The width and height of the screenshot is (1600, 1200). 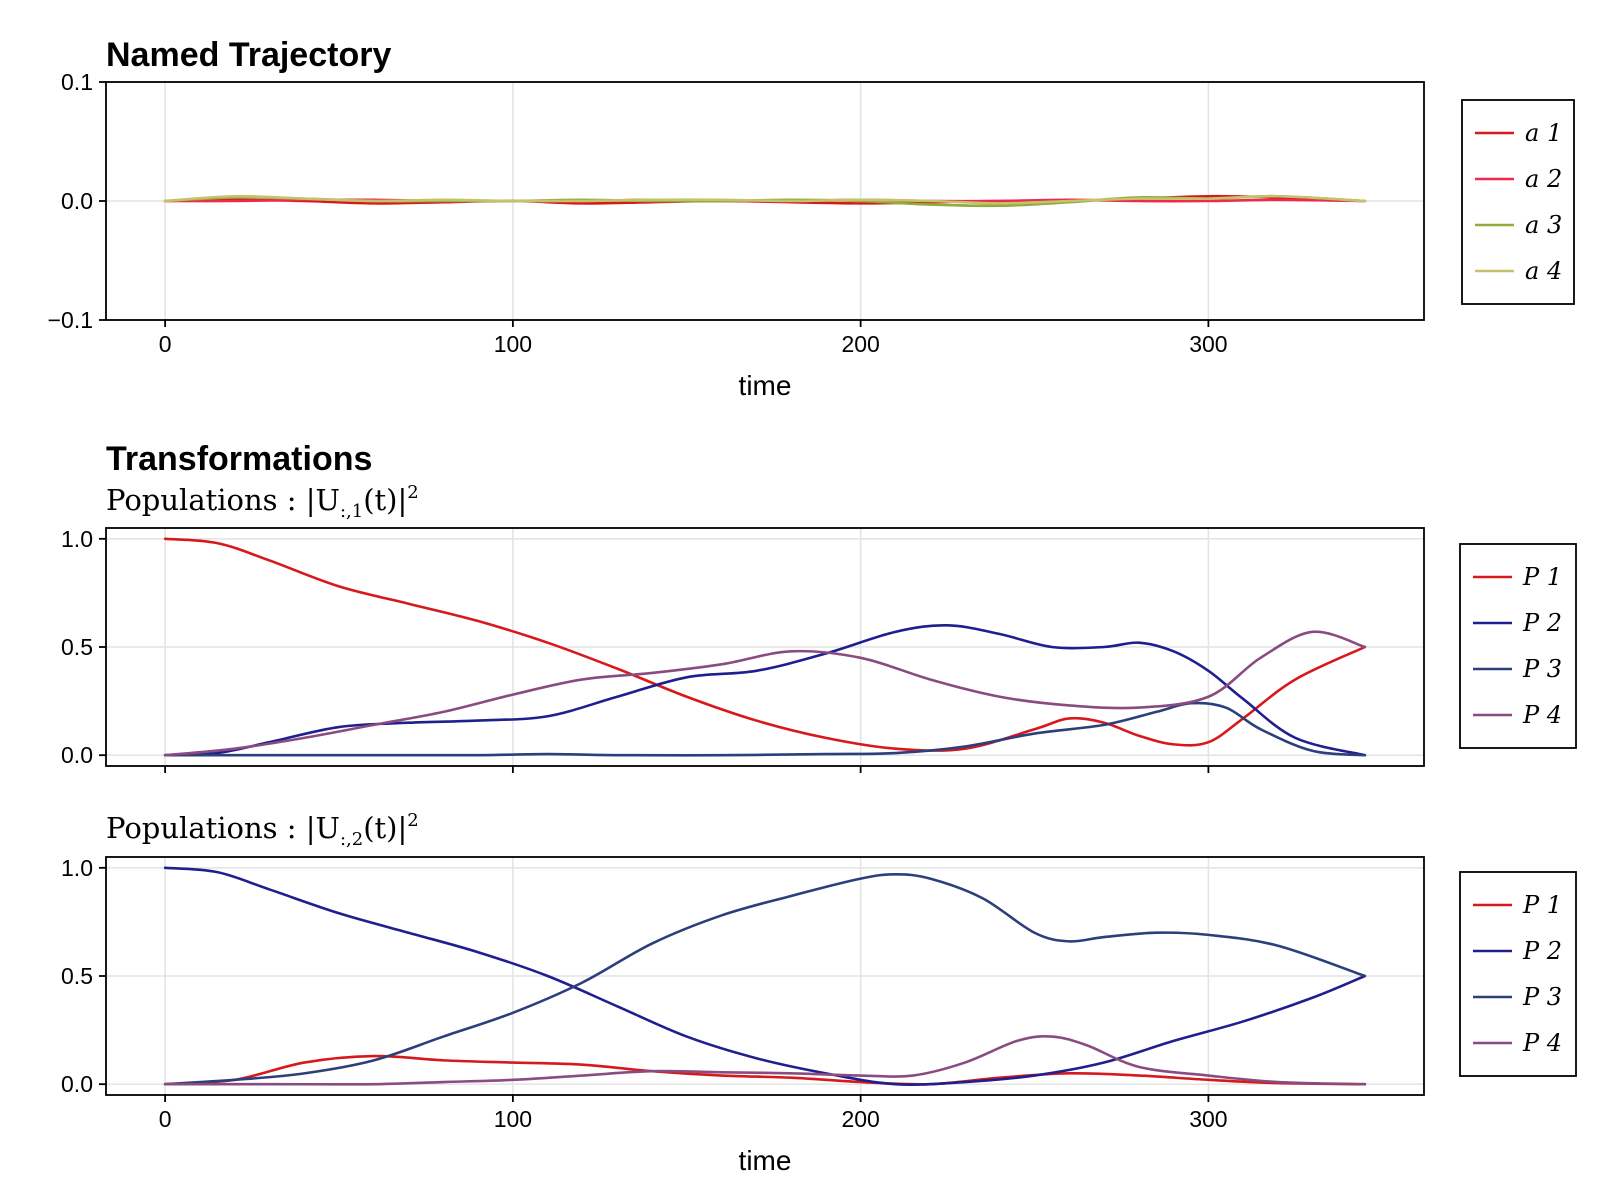 What do you see at coordinates (1518, 202) in the screenshot?
I see `legend-0: a 1 a 2 a 3 a 4` at bounding box center [1518, 202].